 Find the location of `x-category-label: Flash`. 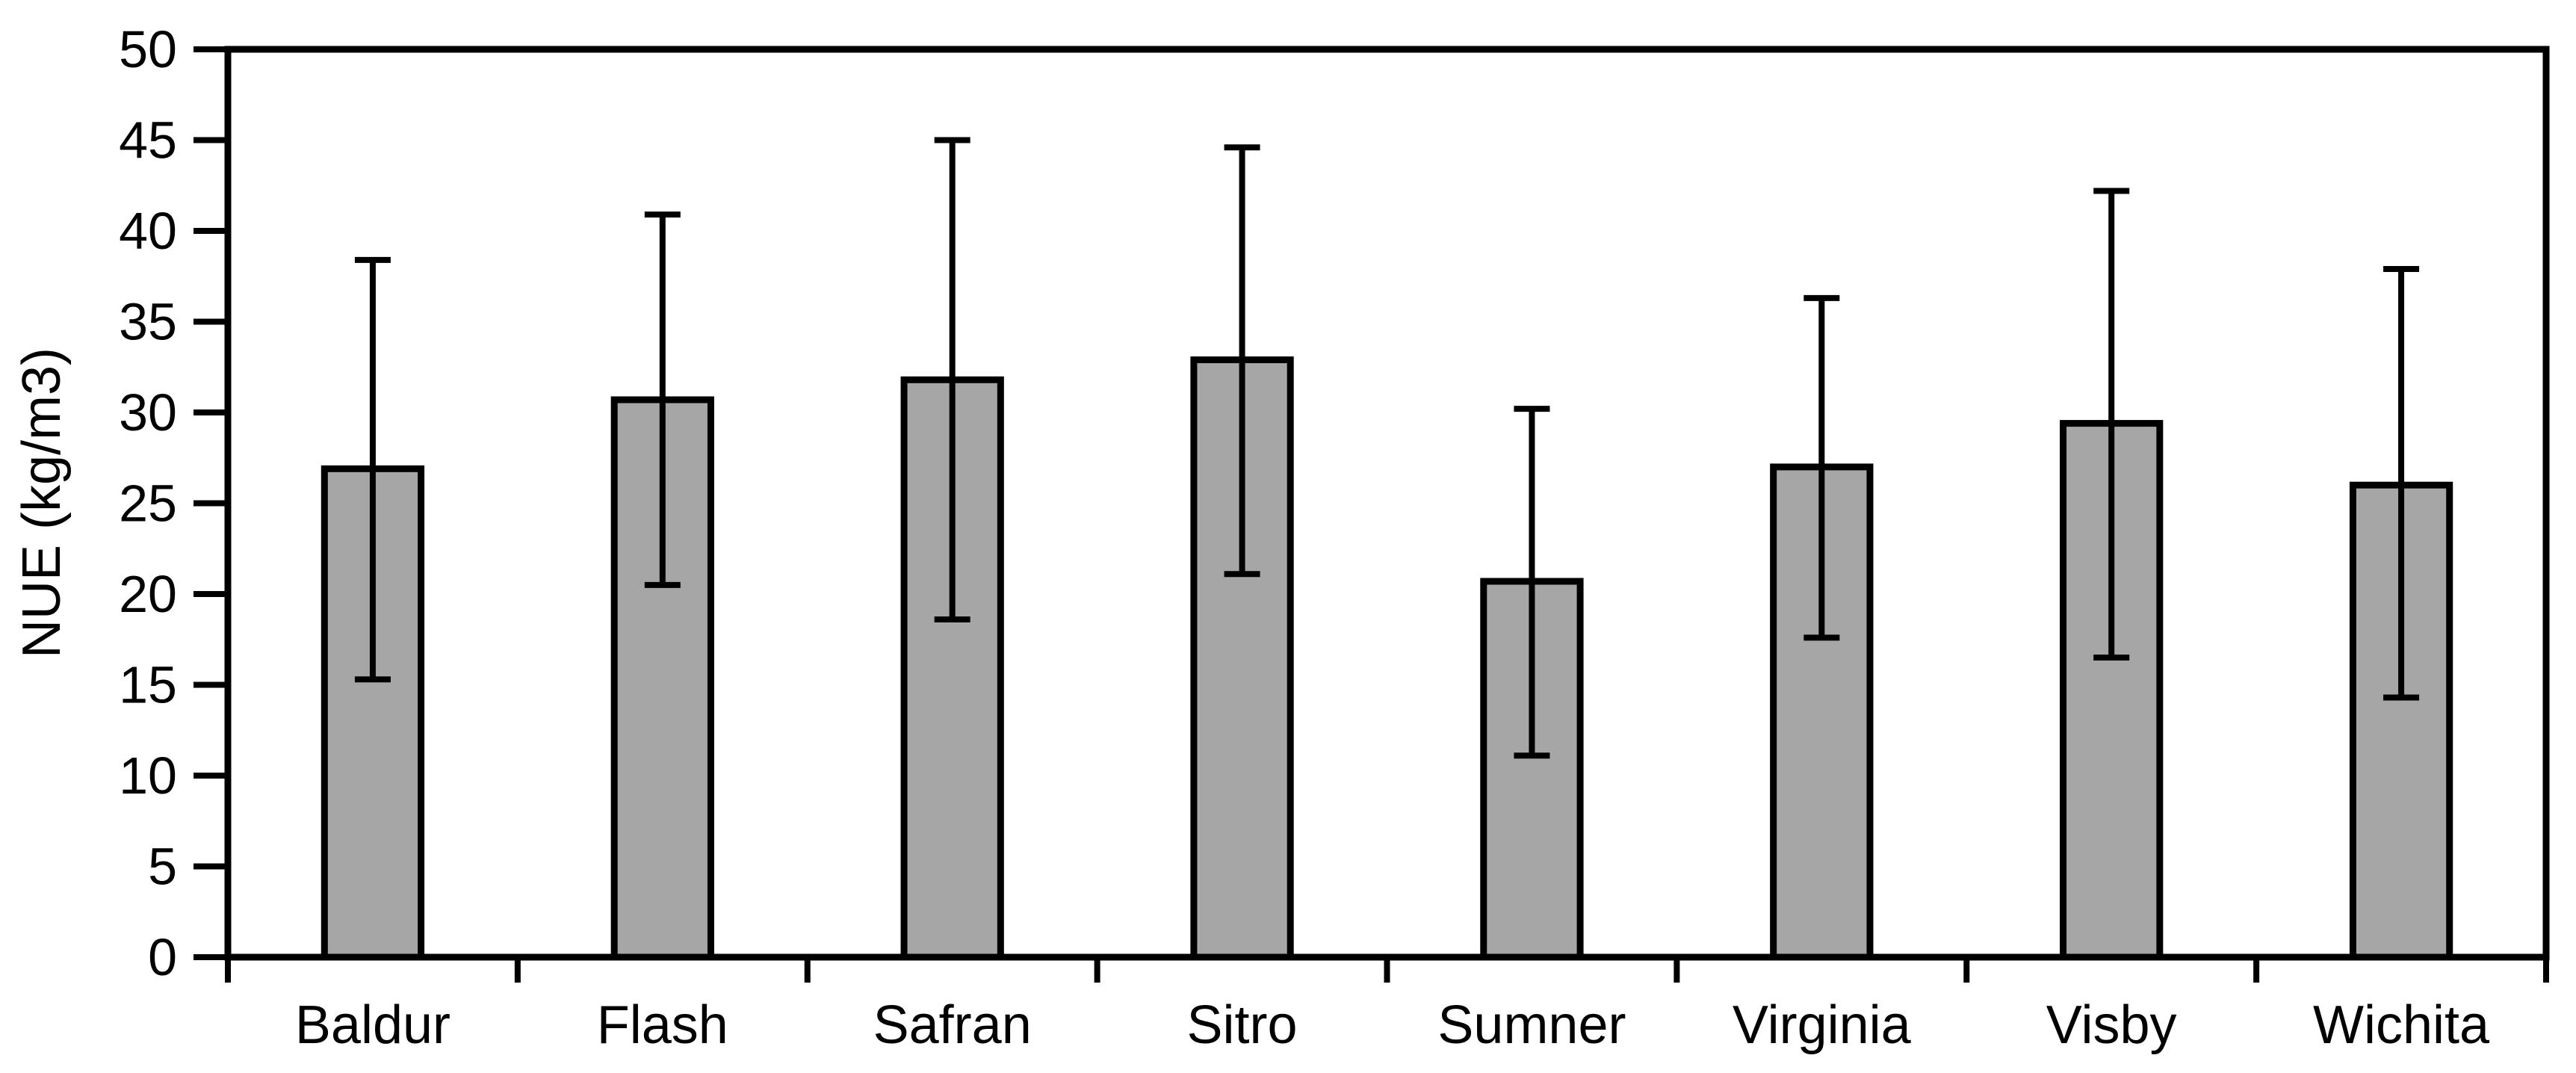

x-category-label: Flash is located at coordinates (662, 1025).